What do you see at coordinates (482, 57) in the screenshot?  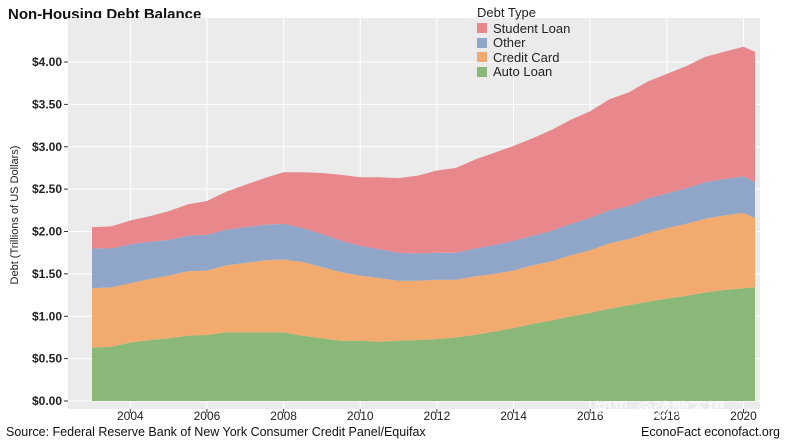 I see `legend-swatch-credit-card` at bounding box center [482, 57].